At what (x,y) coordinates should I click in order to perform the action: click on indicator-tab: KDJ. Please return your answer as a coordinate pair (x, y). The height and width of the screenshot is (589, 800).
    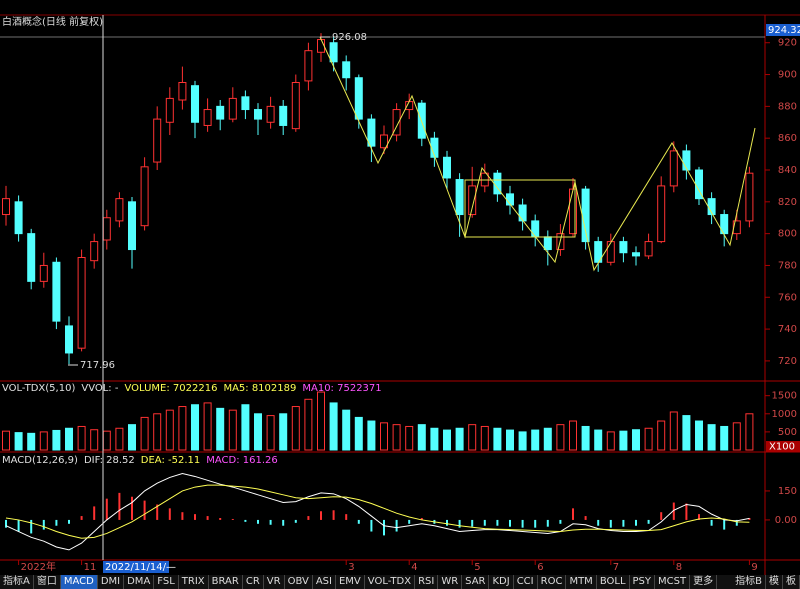
    Looking at the image, I should click on (501, 582).